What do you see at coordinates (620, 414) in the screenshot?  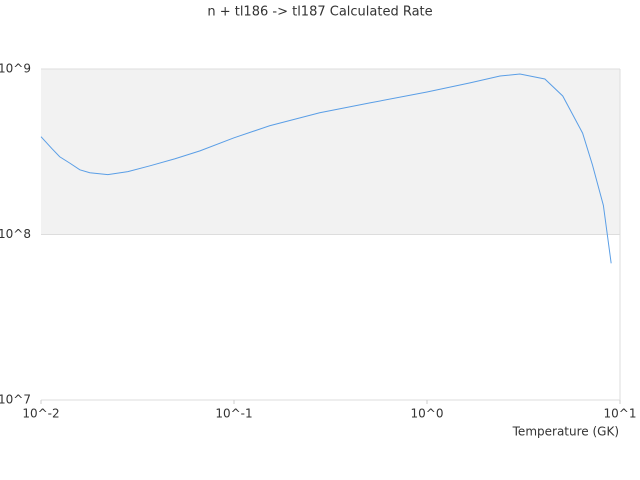 I see `x-tick-label: 10^1` at bounding box center [620, 414].